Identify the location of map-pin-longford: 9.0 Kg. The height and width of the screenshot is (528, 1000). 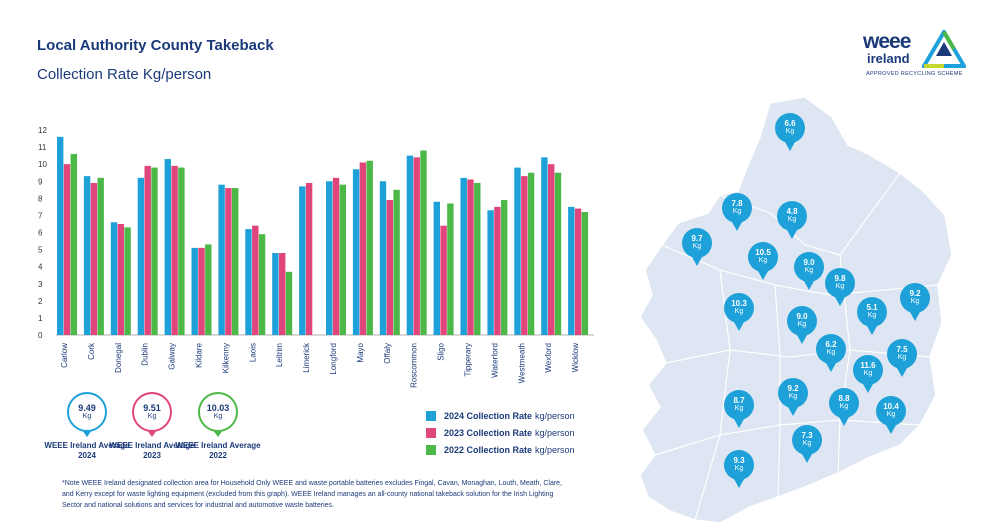
(809, 271).